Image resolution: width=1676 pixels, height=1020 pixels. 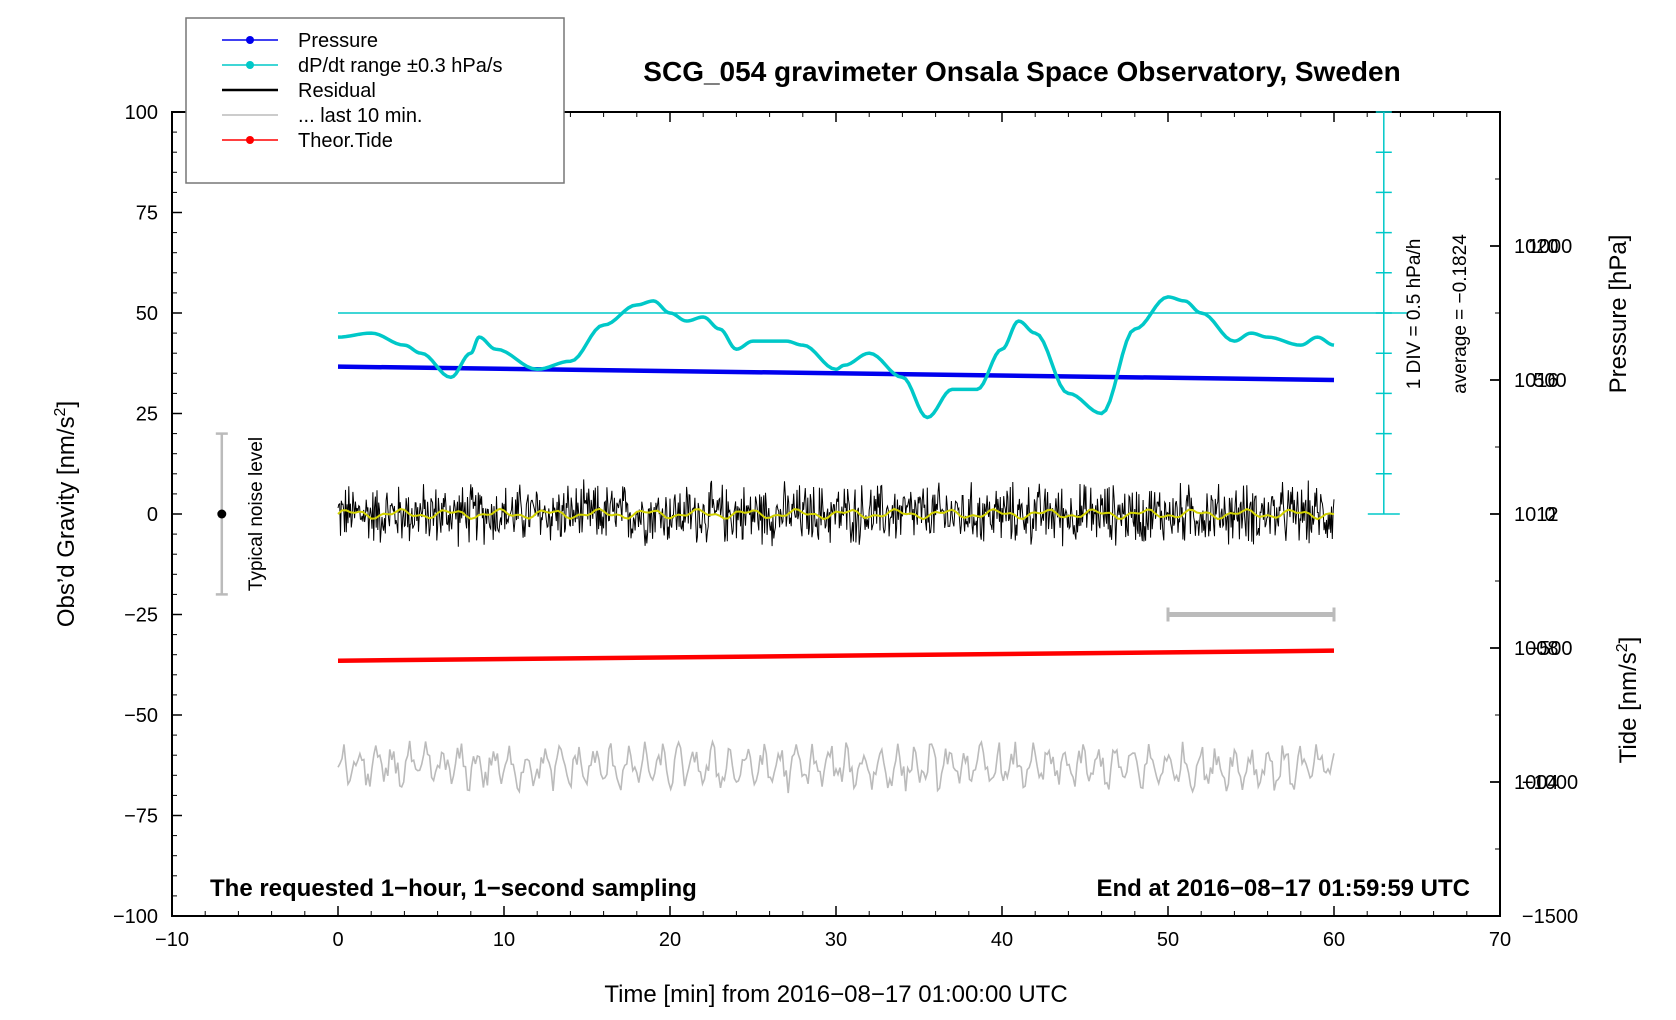 What do you see at coordinates (147, 214) in the screenshot?
I see `y-left-tick-label: 75` at bounding box center [147, 214].